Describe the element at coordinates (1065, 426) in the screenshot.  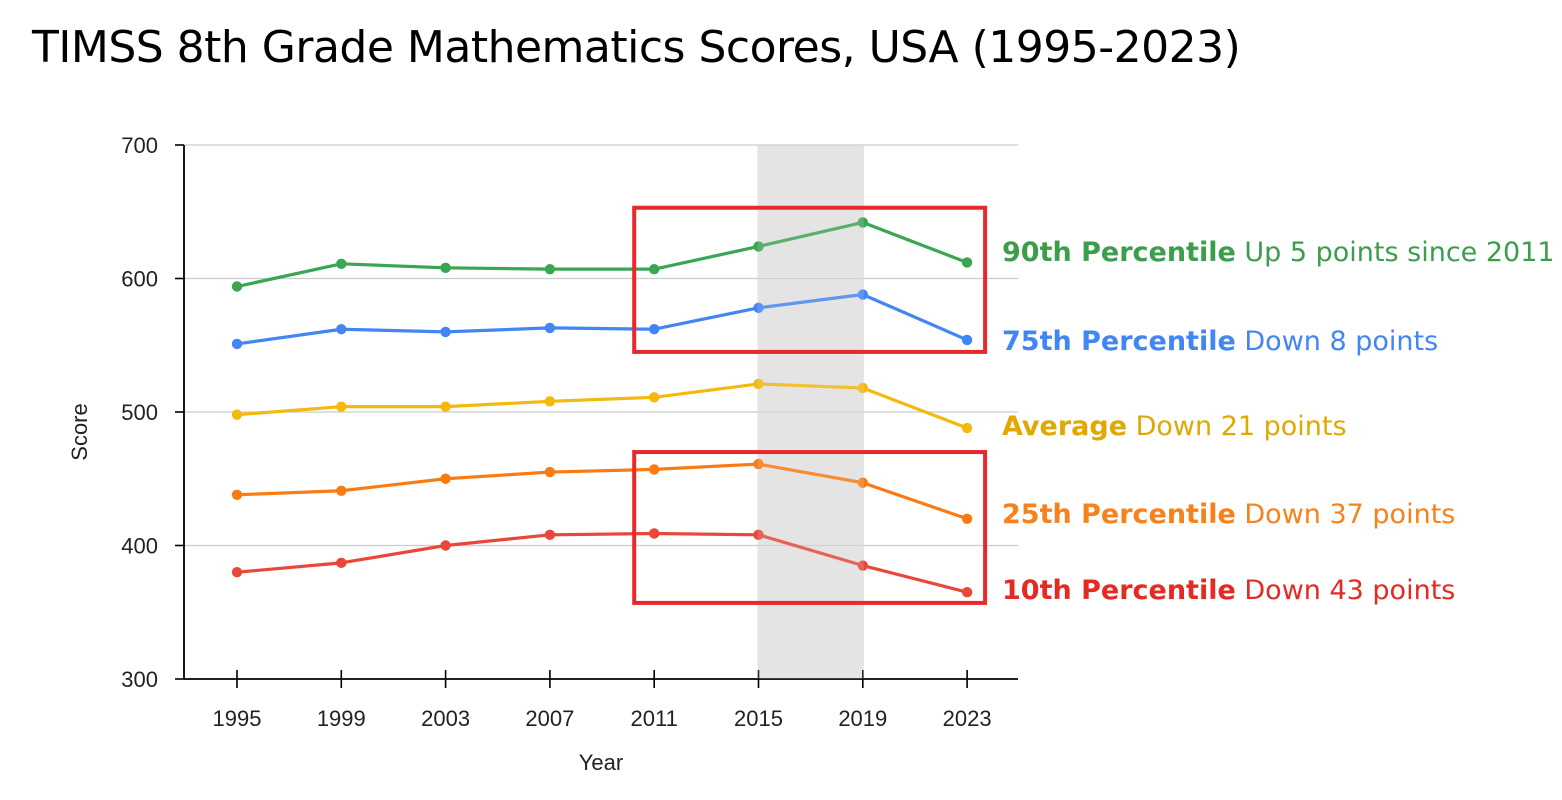
I see `annotation-average-name: Average` at that location.